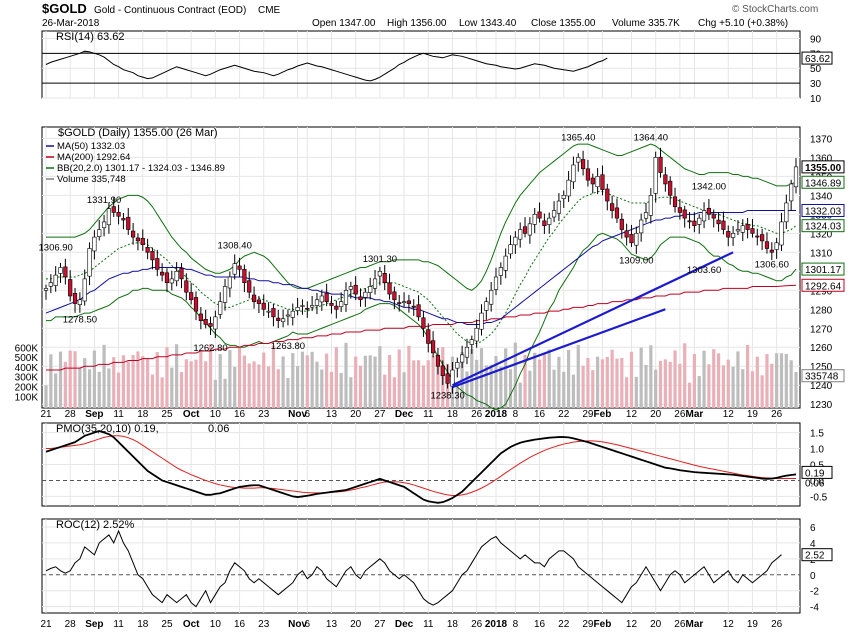  Describe the element at coordinates (564, 624) in the screenshot. I see `x-tick-label-bottom: 22` at that location.